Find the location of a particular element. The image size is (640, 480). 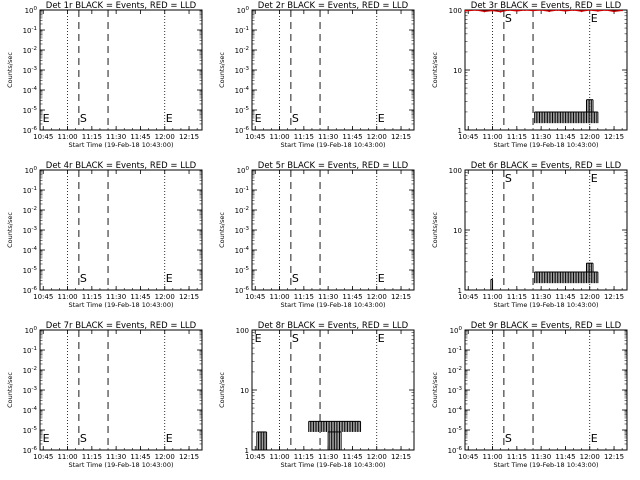

lld-line is located at coordinates (544, 11).